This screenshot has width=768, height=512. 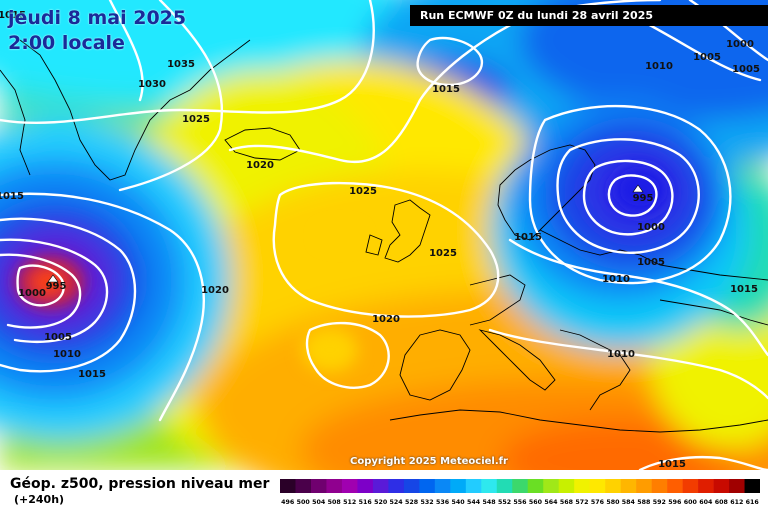 I want to click on copyright-notice: Copyright 2025 Meteociel.fr, so click(x=429, y=461).